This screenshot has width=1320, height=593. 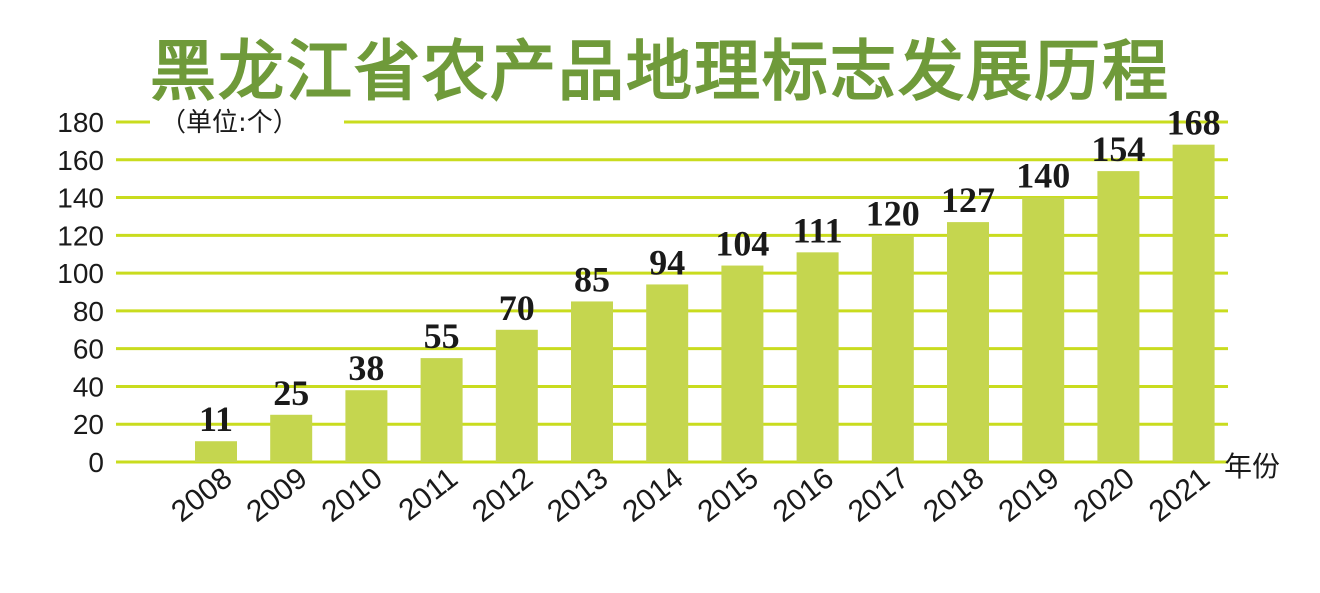 I want to click on data-label-2013: 85, so click(x=592, y=279).